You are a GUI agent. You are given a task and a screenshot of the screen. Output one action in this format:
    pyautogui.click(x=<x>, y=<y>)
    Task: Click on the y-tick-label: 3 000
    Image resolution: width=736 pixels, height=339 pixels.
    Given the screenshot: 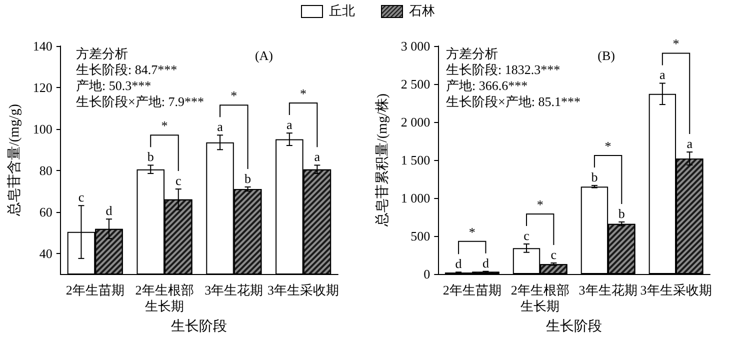 What is the action you would take?
    pyautogui.click(x=415, y=46)
    